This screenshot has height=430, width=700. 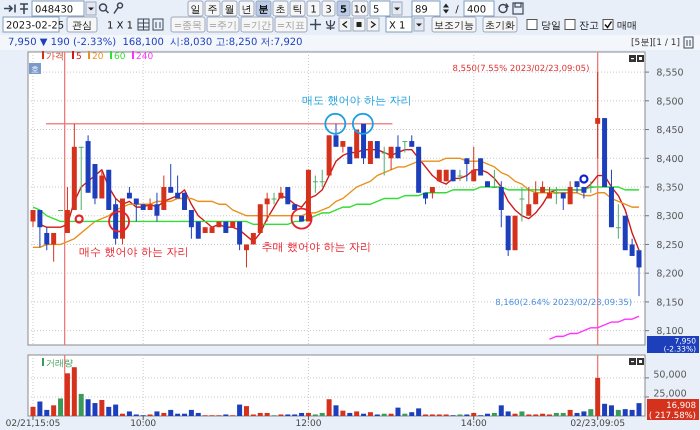 I want to click on text: =기간, so click(x=257, y=26).